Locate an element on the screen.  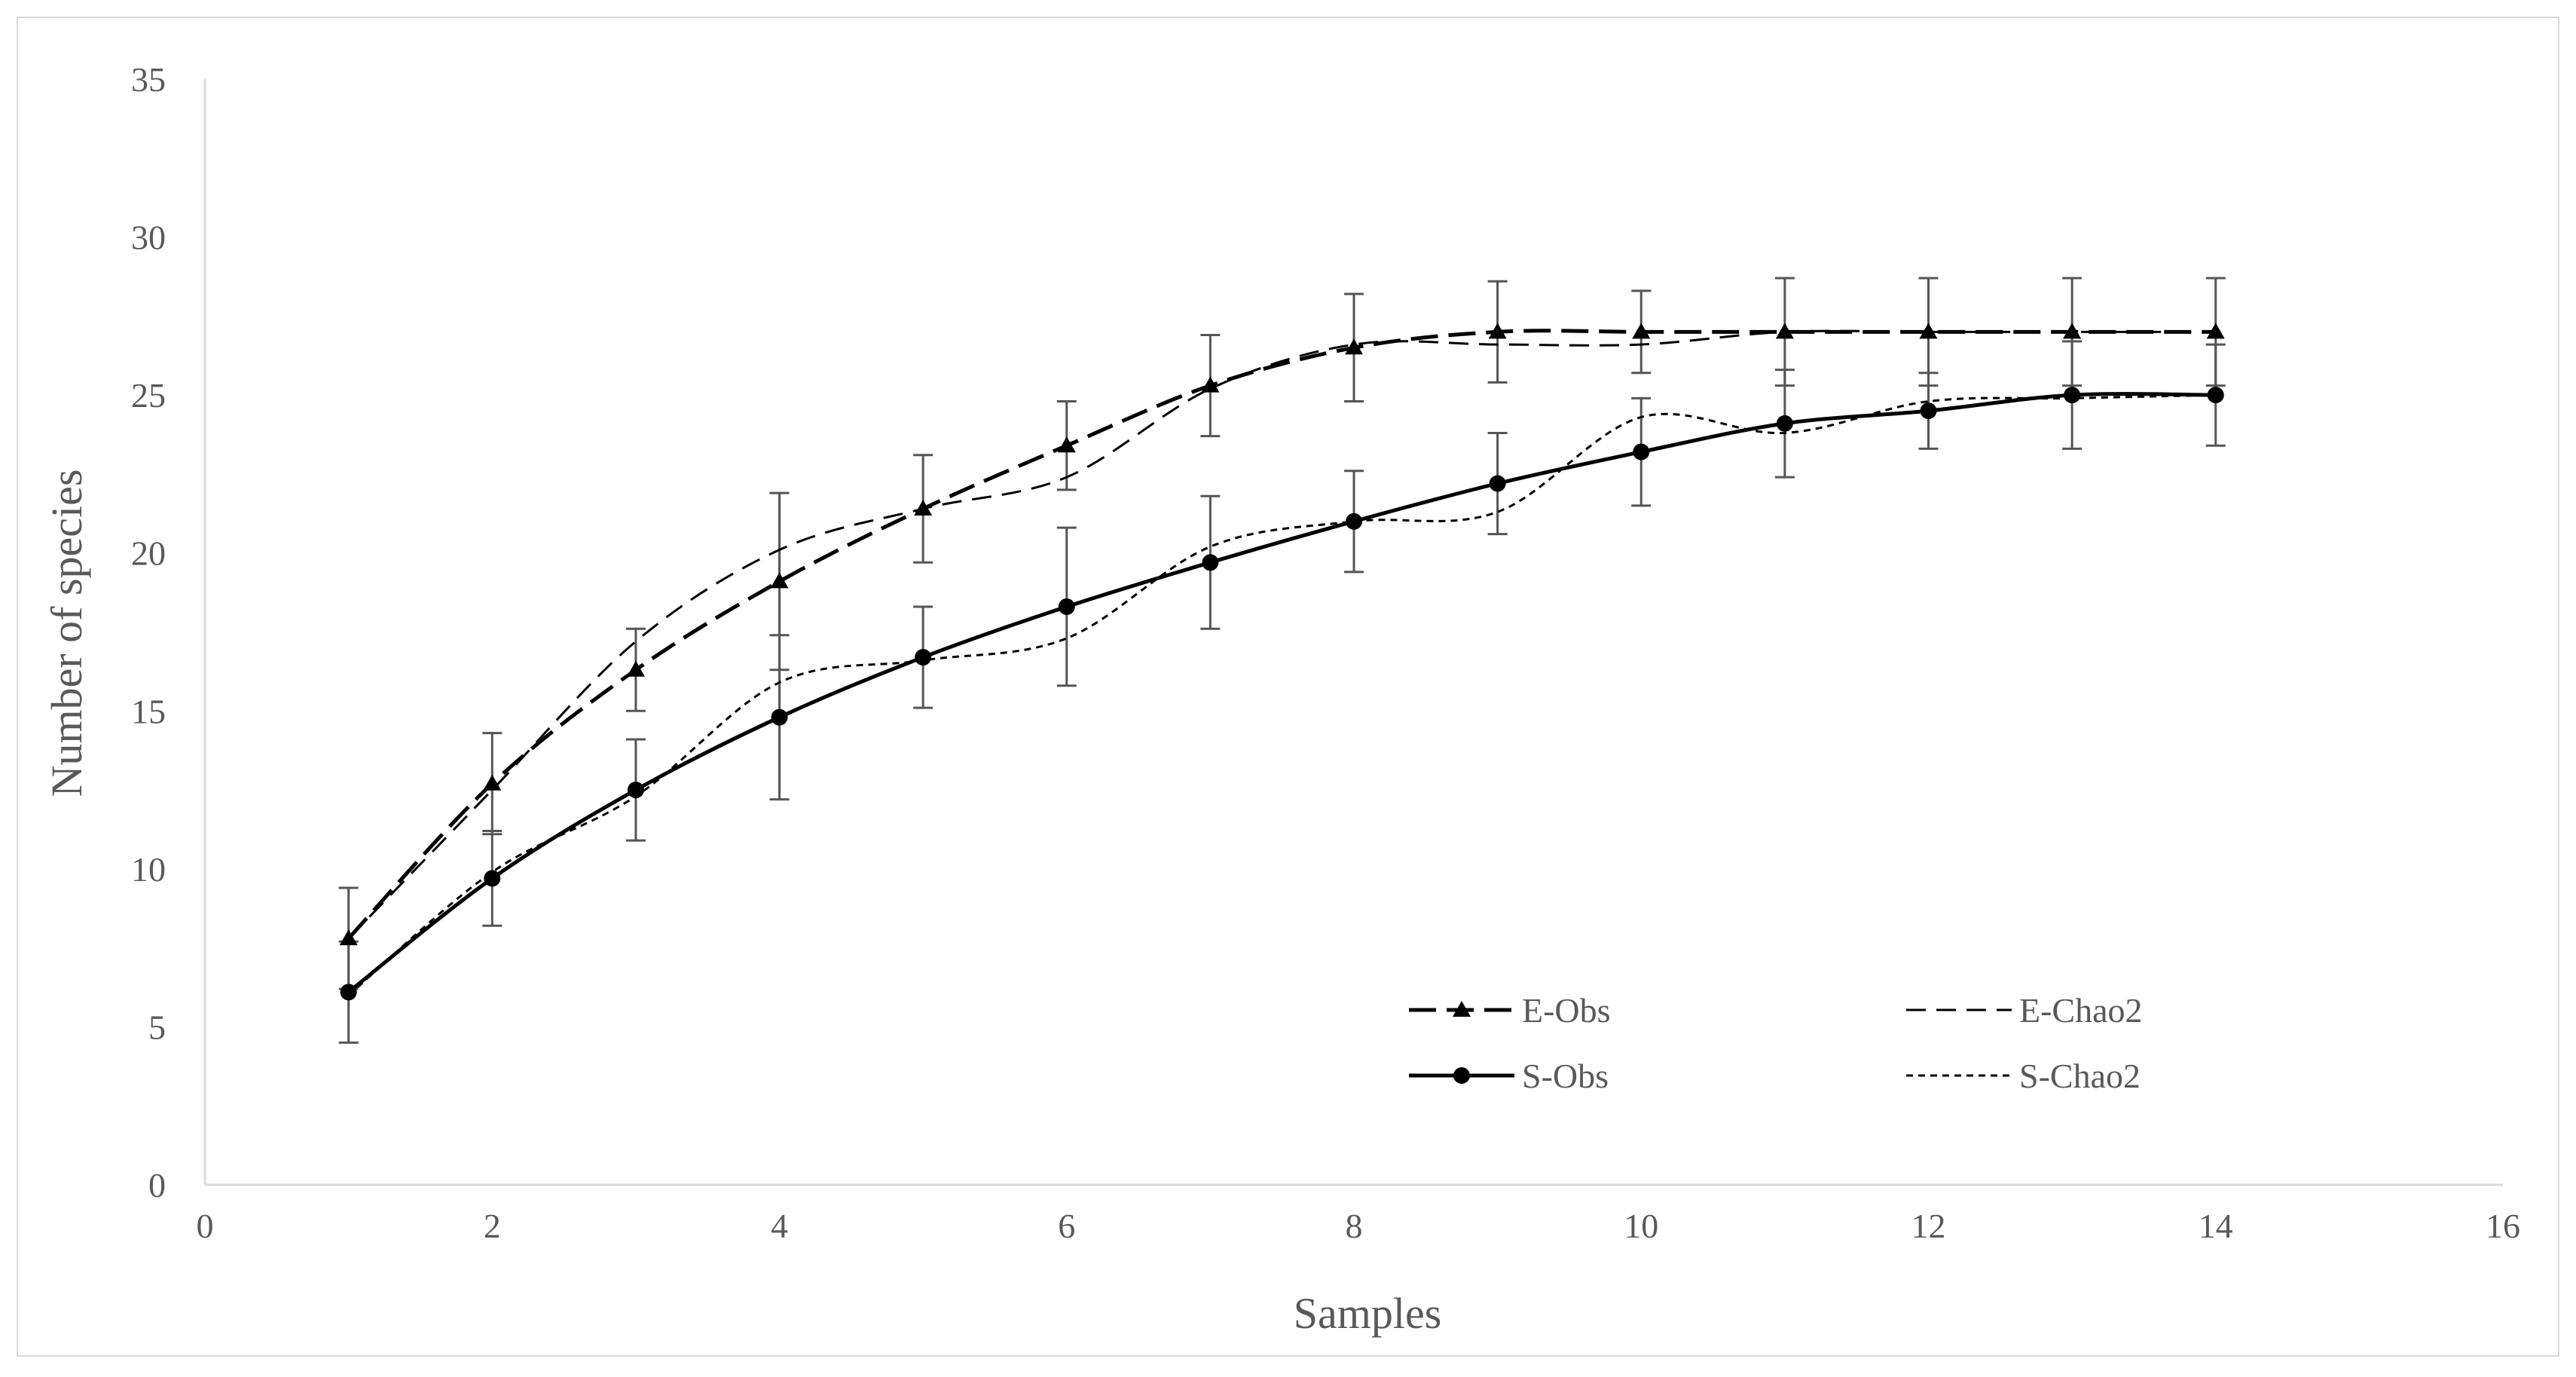
y-tick-label: 30 is located at coordinates (148, 238).